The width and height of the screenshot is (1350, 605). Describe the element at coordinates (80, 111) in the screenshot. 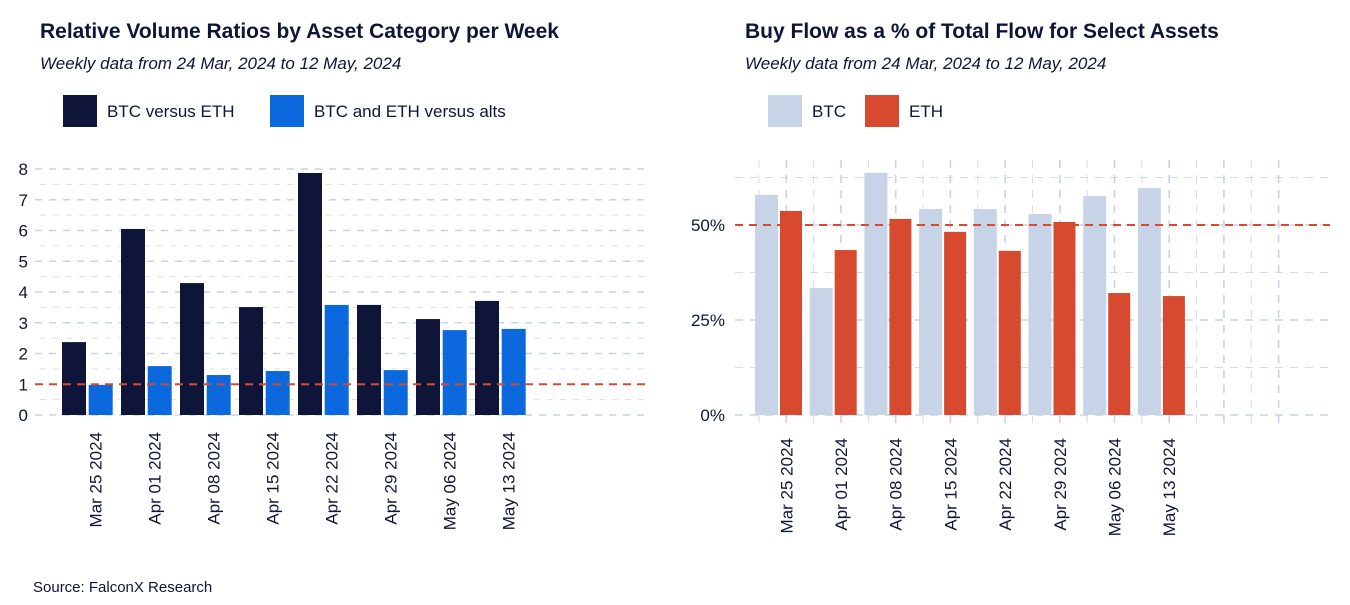

I see `legend-swatch-btc-vs-eth` at that location.